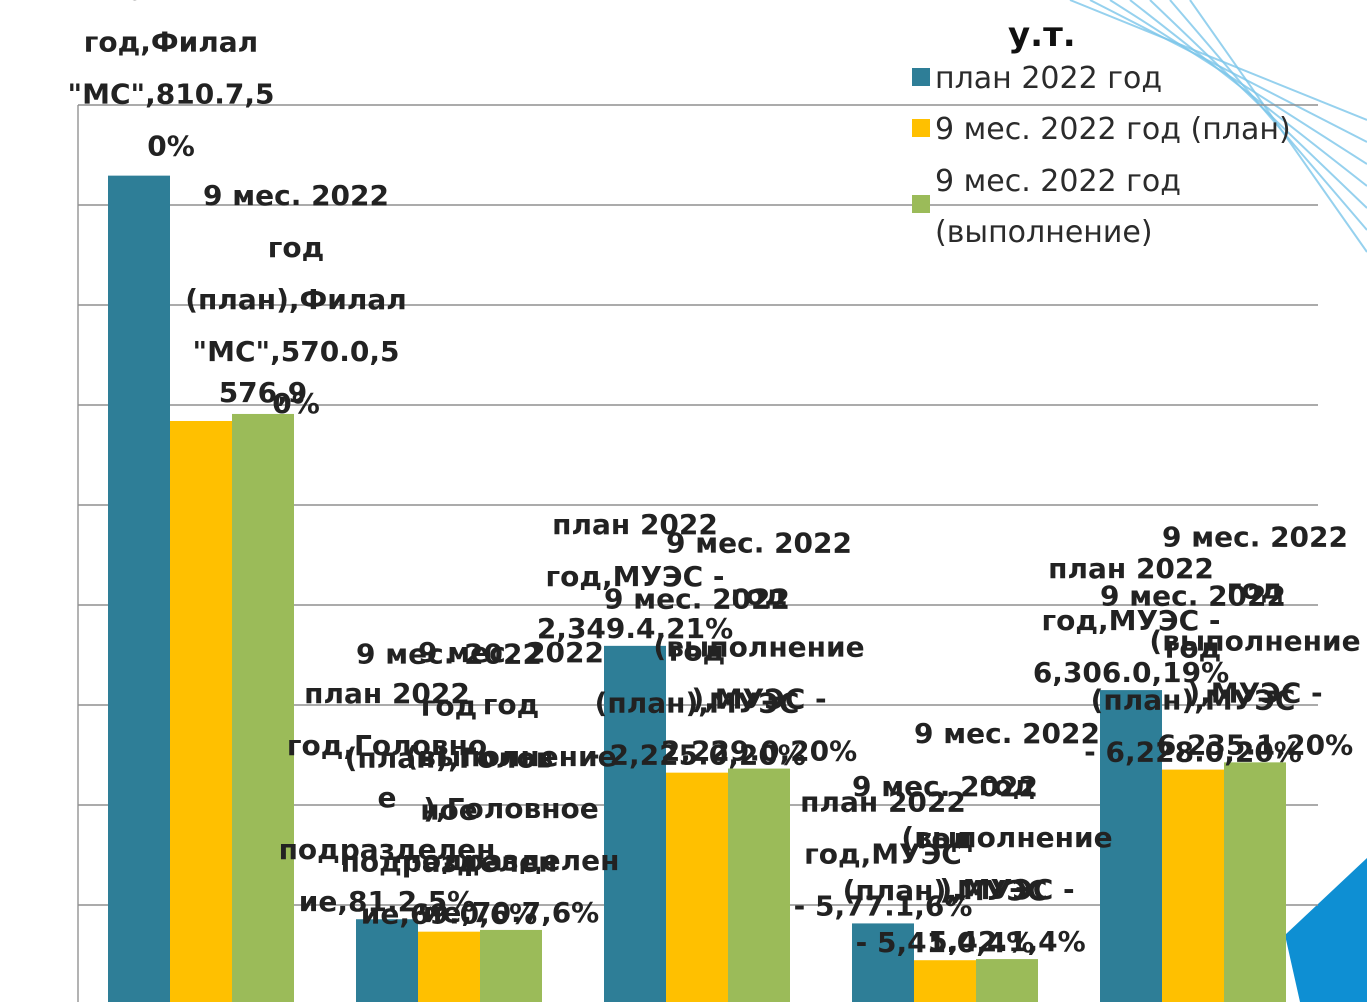 This screenshot has height=1002, width=1367. Describe the element at coordinates (1006, 941) in the screenshot. I see `data-label: 5,42.1,4%` at that location.